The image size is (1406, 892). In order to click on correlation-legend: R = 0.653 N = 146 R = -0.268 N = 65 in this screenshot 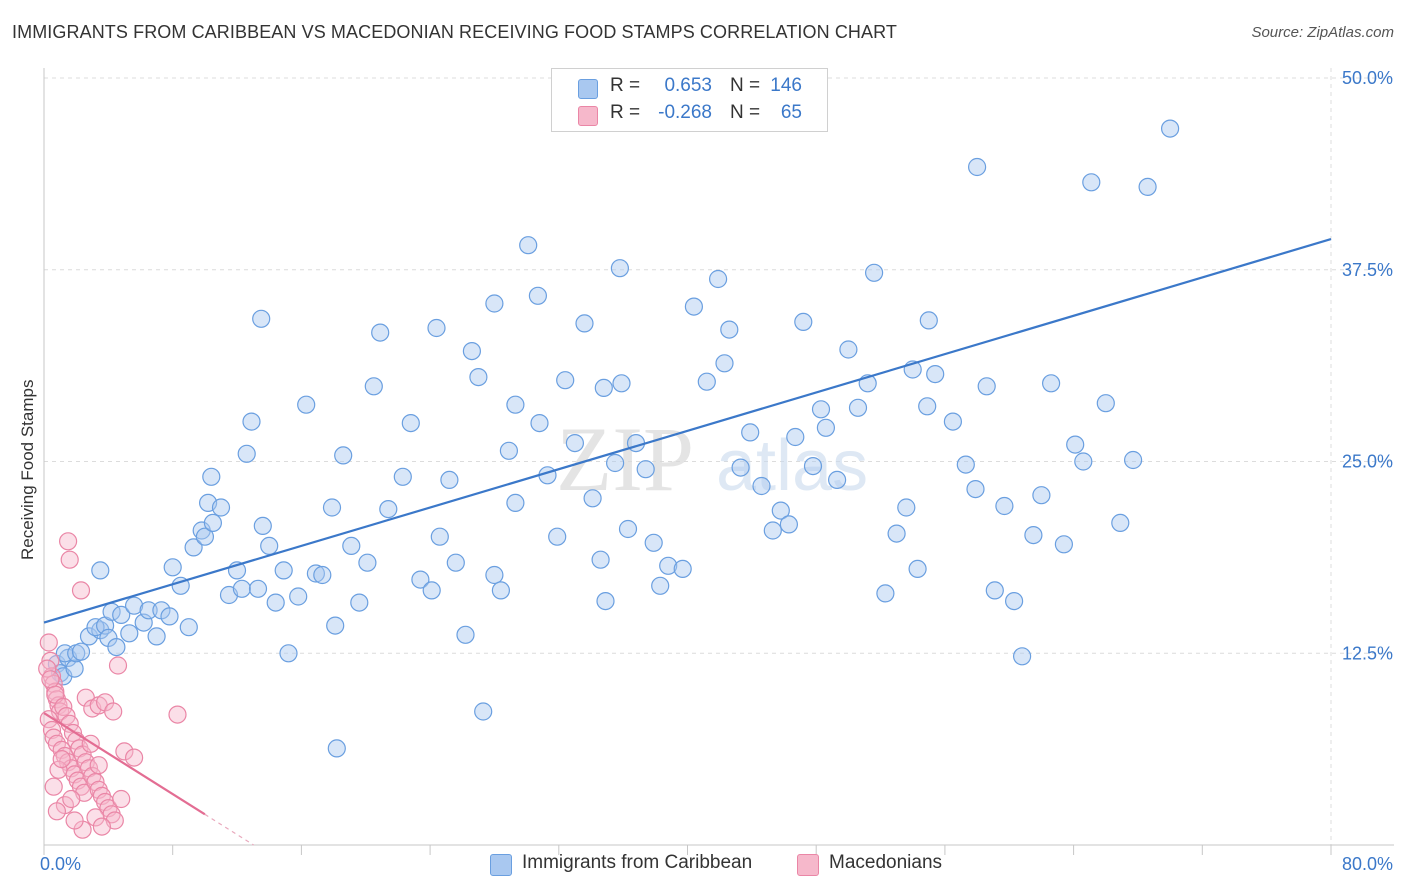, I will do `click(689, 100)`.